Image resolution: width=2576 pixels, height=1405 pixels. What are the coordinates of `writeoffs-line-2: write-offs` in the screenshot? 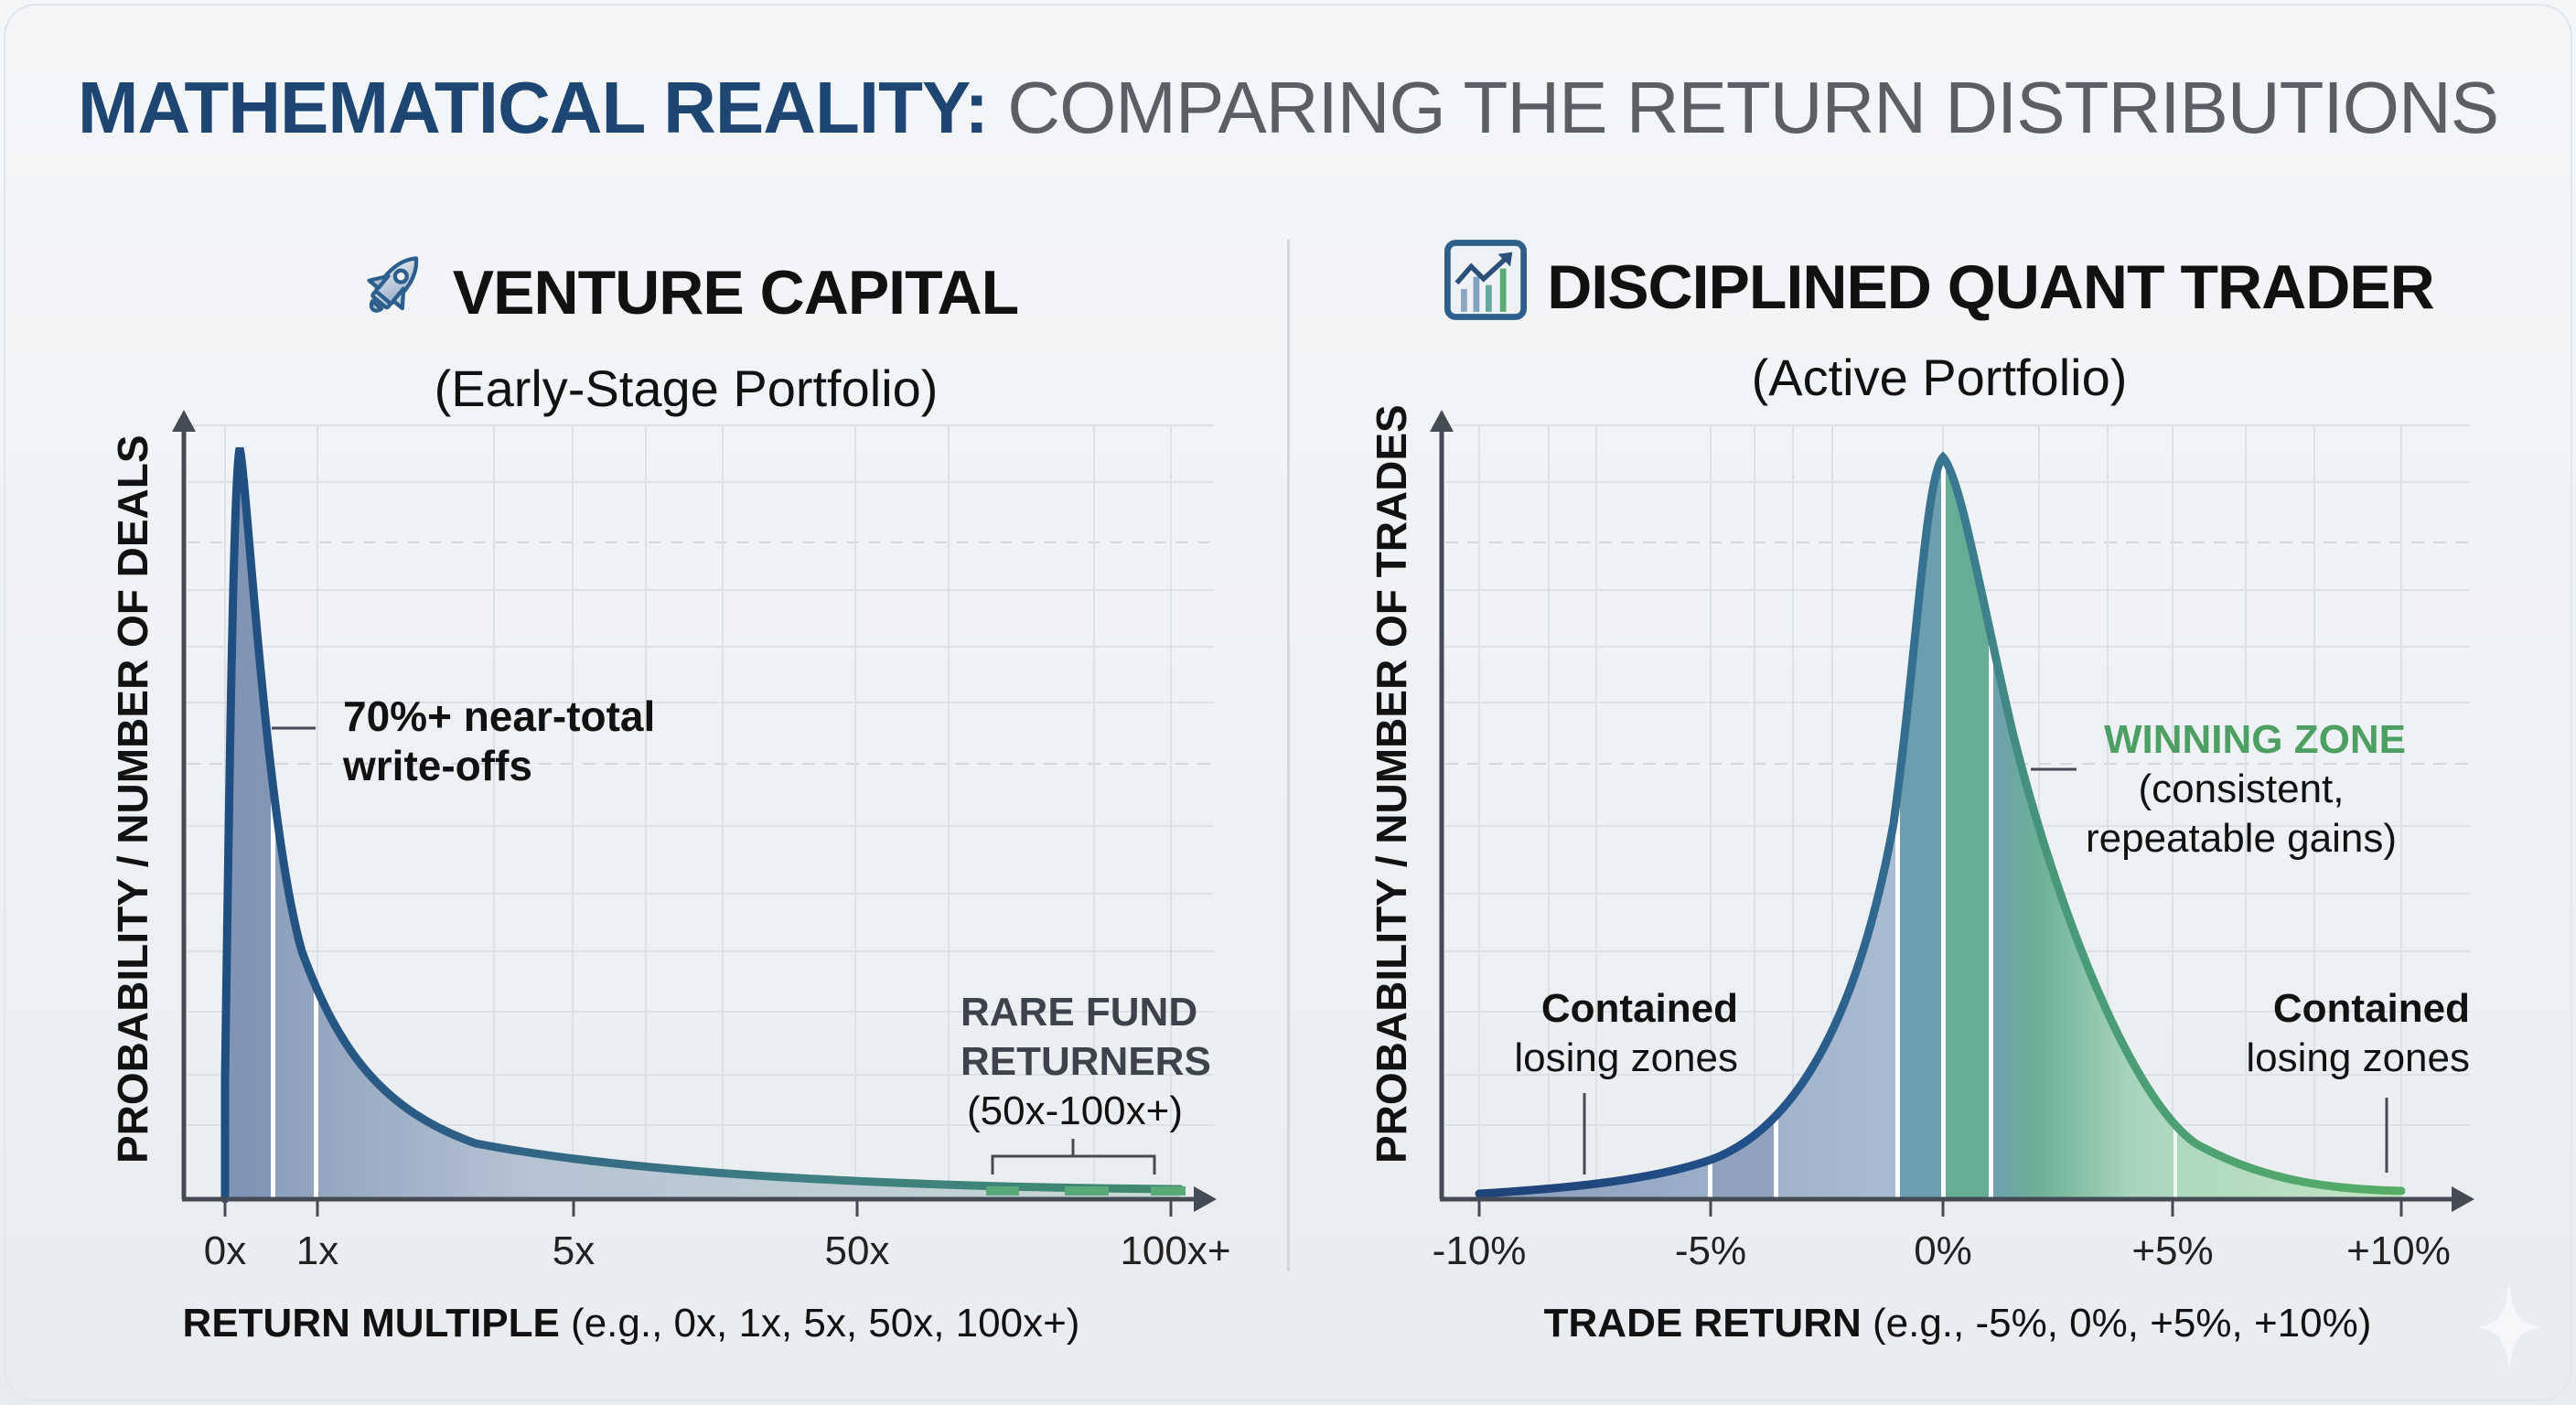 It's located at (438, 765).